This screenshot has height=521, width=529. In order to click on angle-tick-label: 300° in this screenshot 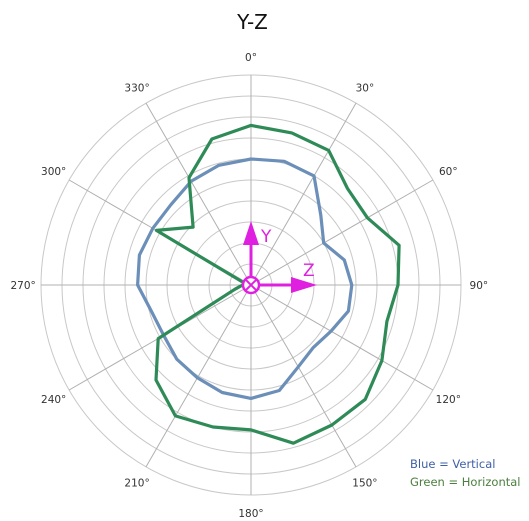, I will do `click(53, 172)`.